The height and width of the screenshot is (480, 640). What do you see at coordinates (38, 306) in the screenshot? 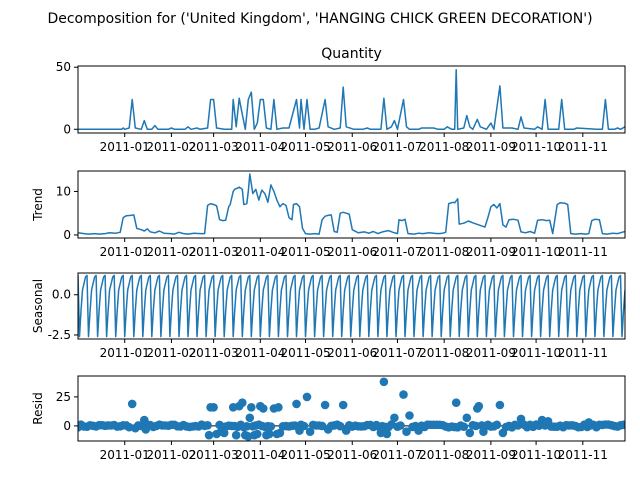
I see `y-axis-label: Seasonal` at bounding box center [38, 306].